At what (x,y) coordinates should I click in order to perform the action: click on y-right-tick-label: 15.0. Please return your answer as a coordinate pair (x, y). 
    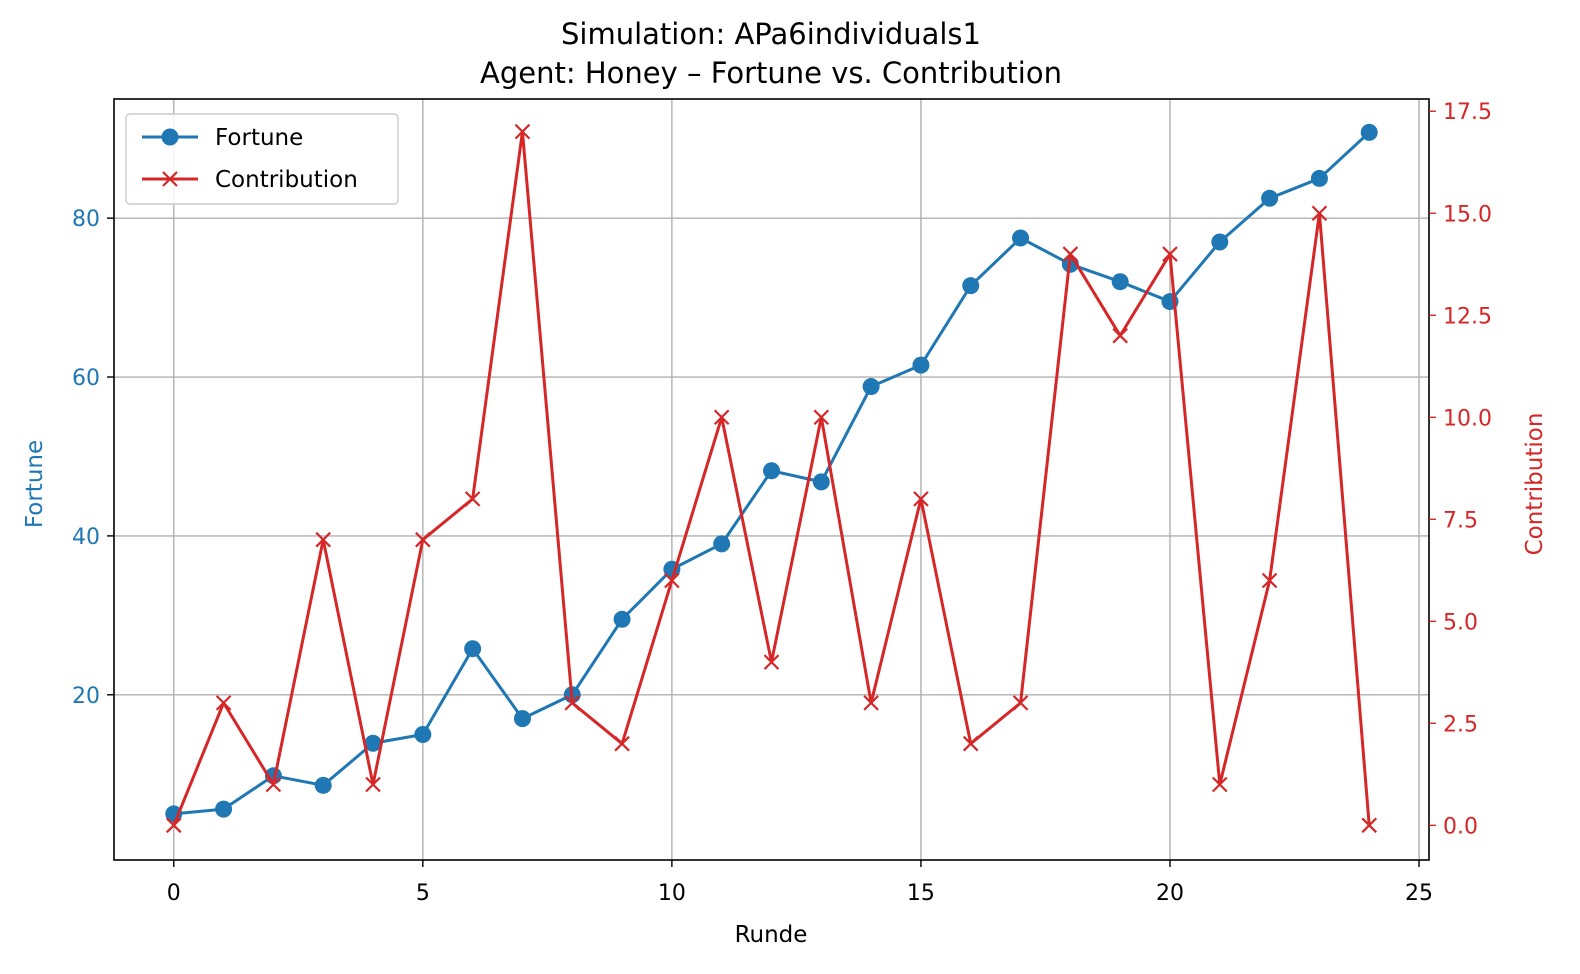
    Looking at the image, I should click on (1467, 214).